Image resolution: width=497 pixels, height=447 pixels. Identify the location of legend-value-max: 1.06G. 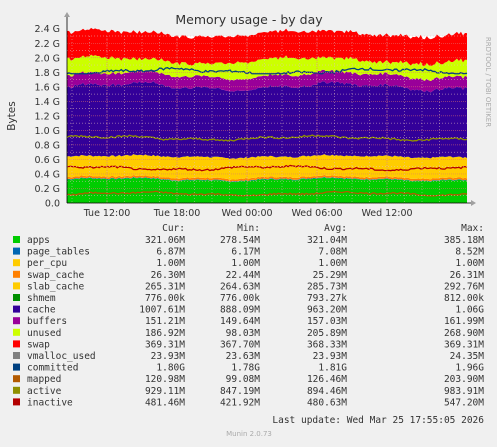
(469, 310).